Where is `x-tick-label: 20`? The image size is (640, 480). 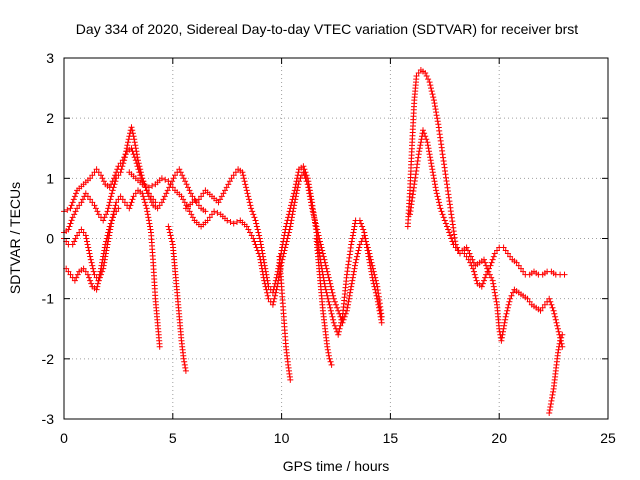 x-tick-label: 20 is located at coordinates (499, 438).